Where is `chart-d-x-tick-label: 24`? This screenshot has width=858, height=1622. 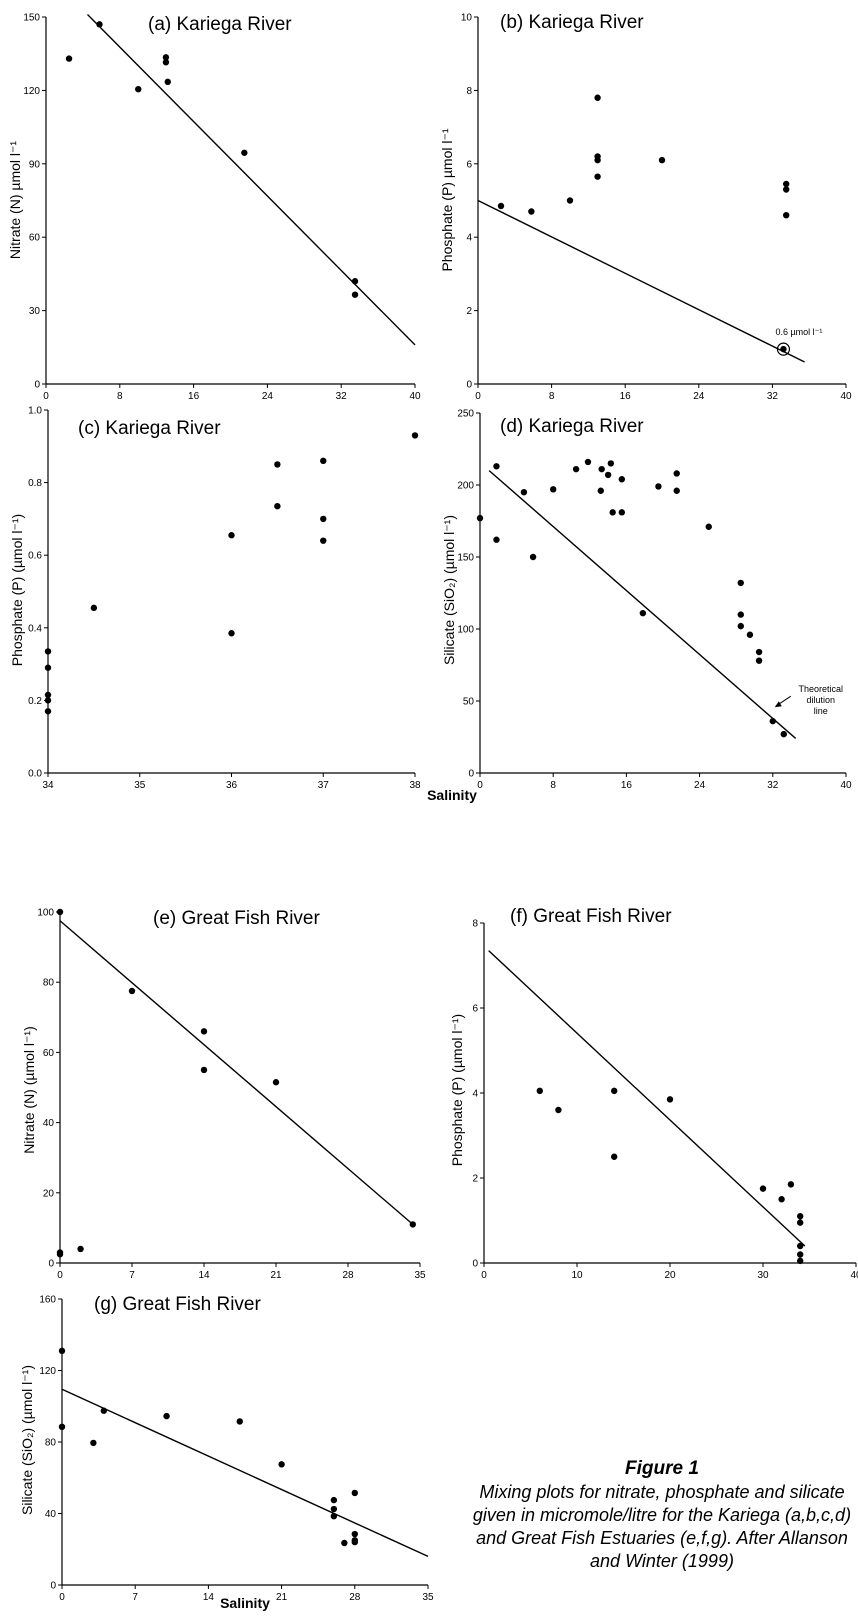
chart-d-x-tick-label: 24 is located at coordinates (700, 785).